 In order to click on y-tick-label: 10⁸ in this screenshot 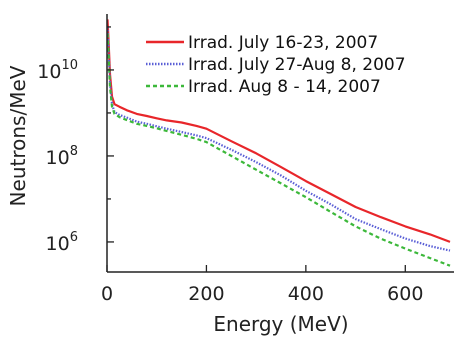, I will do `click(62, 156)`.